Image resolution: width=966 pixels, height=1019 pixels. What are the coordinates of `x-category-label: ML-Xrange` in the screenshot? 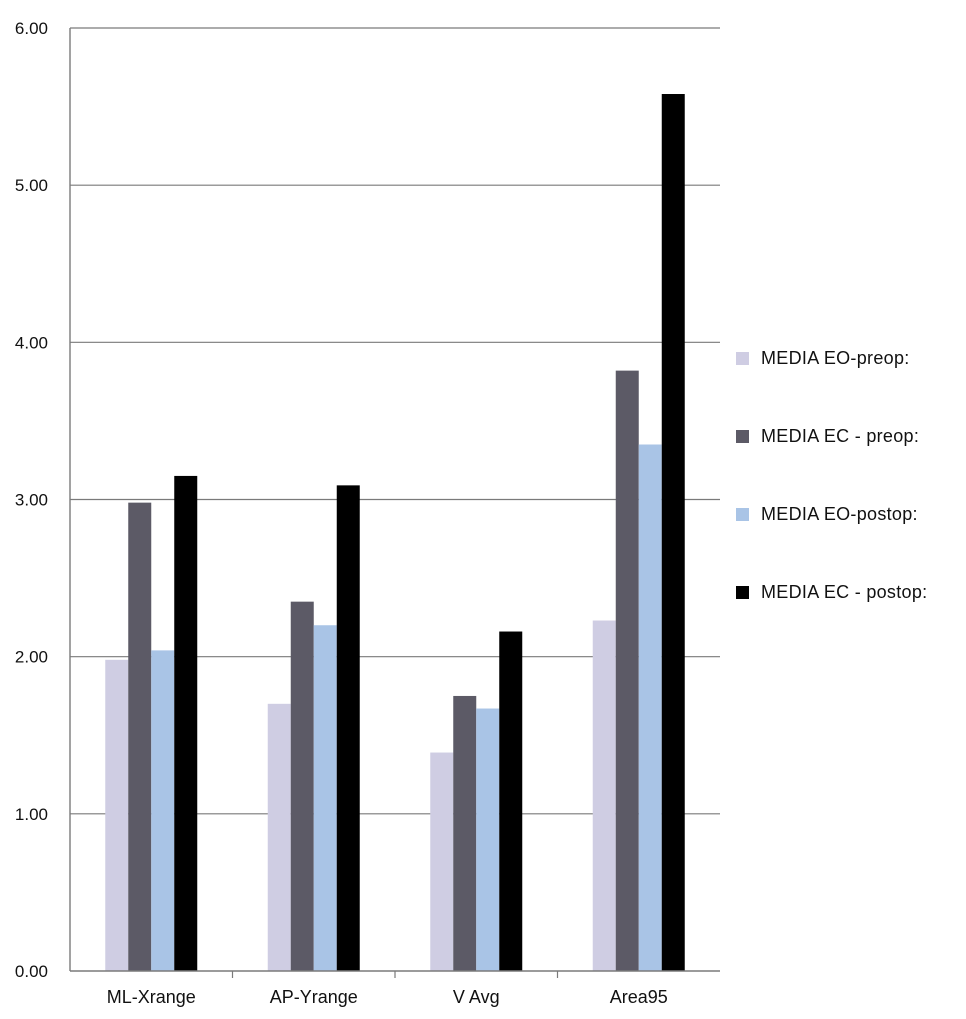 It's located at (151, 997).